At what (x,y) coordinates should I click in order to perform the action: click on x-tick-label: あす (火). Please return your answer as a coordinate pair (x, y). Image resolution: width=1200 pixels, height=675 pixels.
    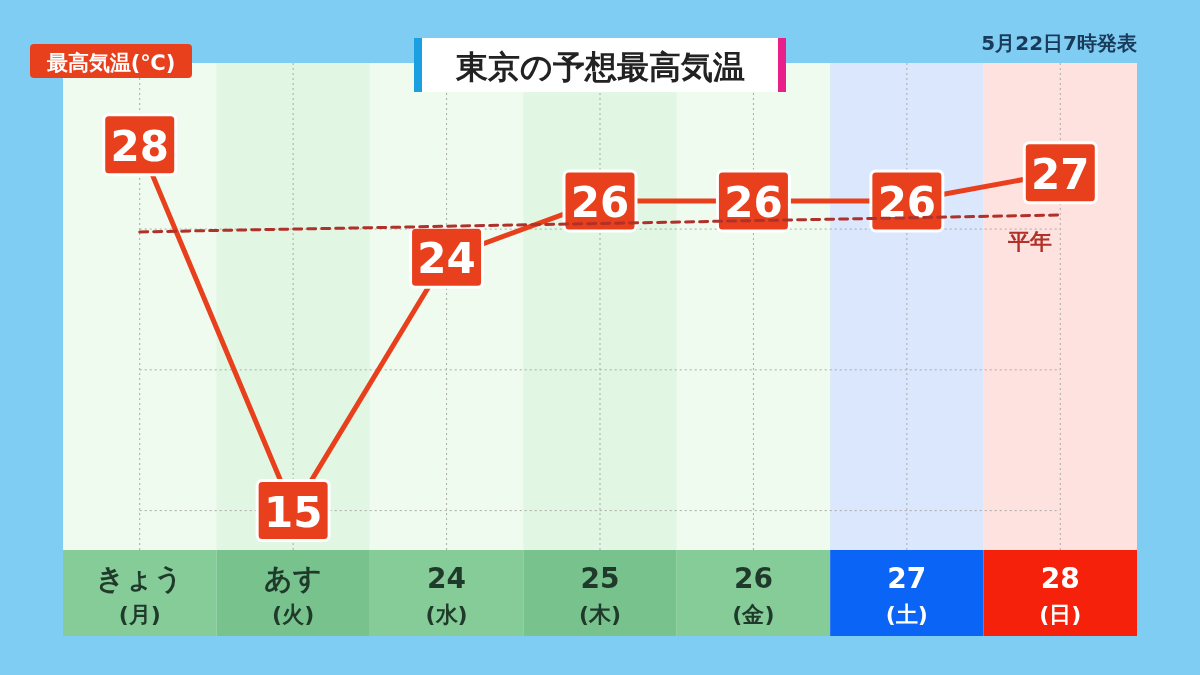
    Looking at the image, I should click on (293, 594).